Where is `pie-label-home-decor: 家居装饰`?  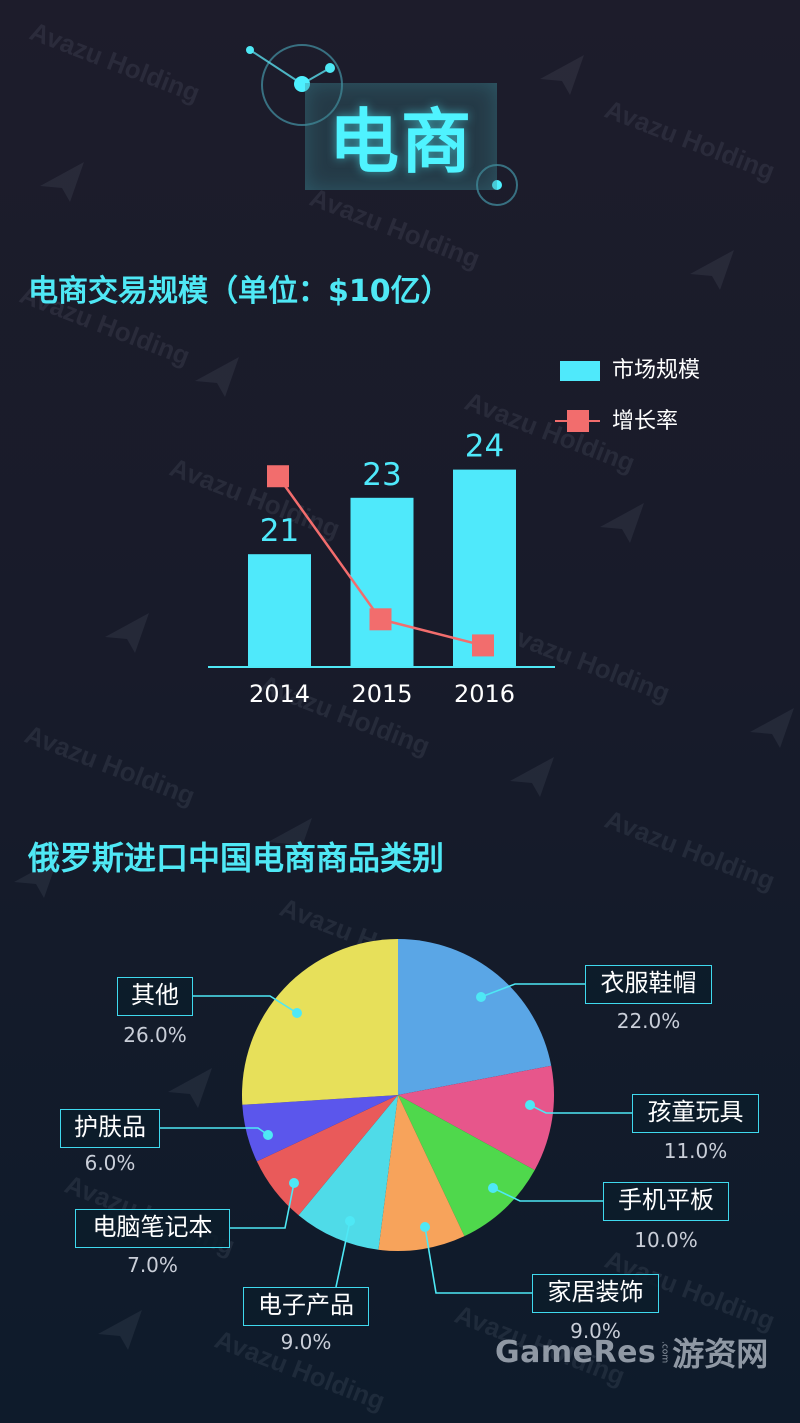 pie-label-home-decor: 家居装饰 is located at coordinates (595, 1293).